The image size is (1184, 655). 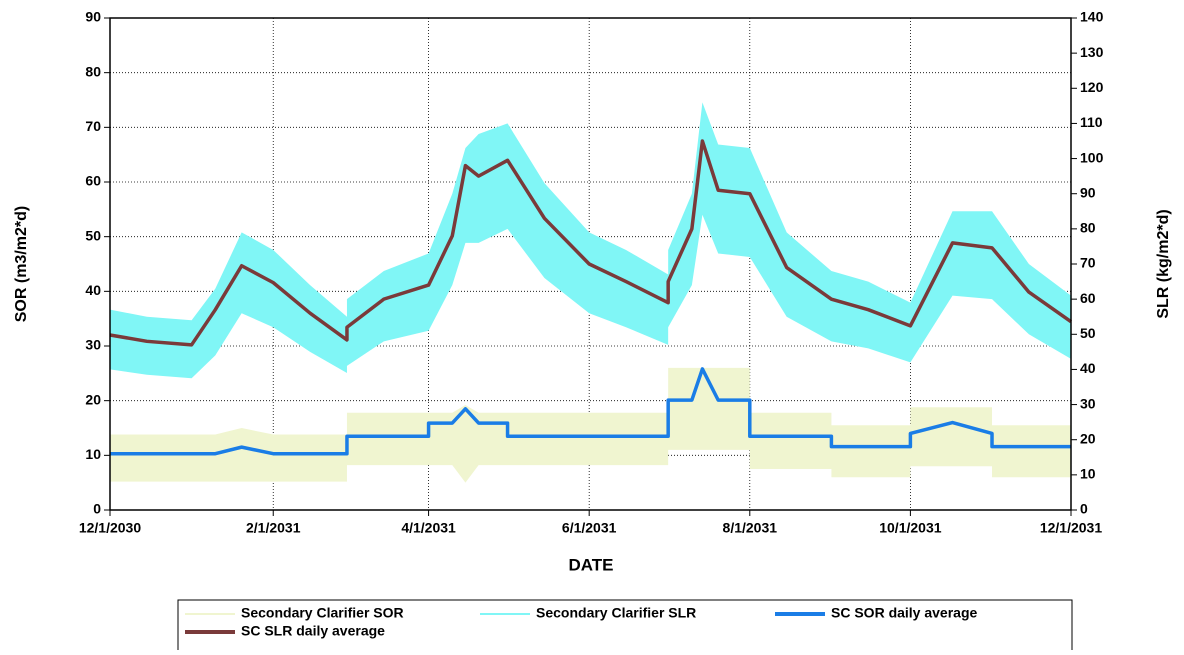 What do you see at coordinates (93, 71) in the screenshot?
I see `y-tick-label: 80` at bounding box center [93, 71].